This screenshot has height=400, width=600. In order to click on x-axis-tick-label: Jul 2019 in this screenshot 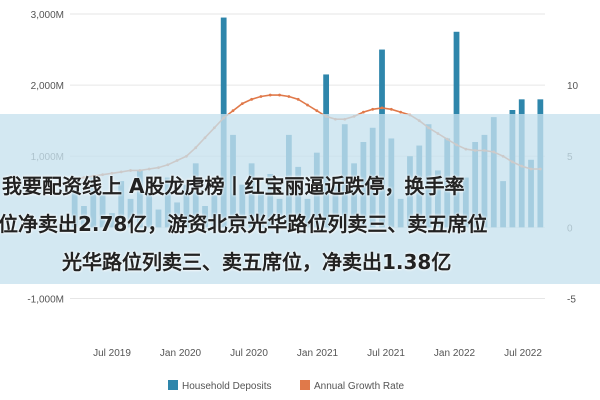, I will do `click(112, 353)`.